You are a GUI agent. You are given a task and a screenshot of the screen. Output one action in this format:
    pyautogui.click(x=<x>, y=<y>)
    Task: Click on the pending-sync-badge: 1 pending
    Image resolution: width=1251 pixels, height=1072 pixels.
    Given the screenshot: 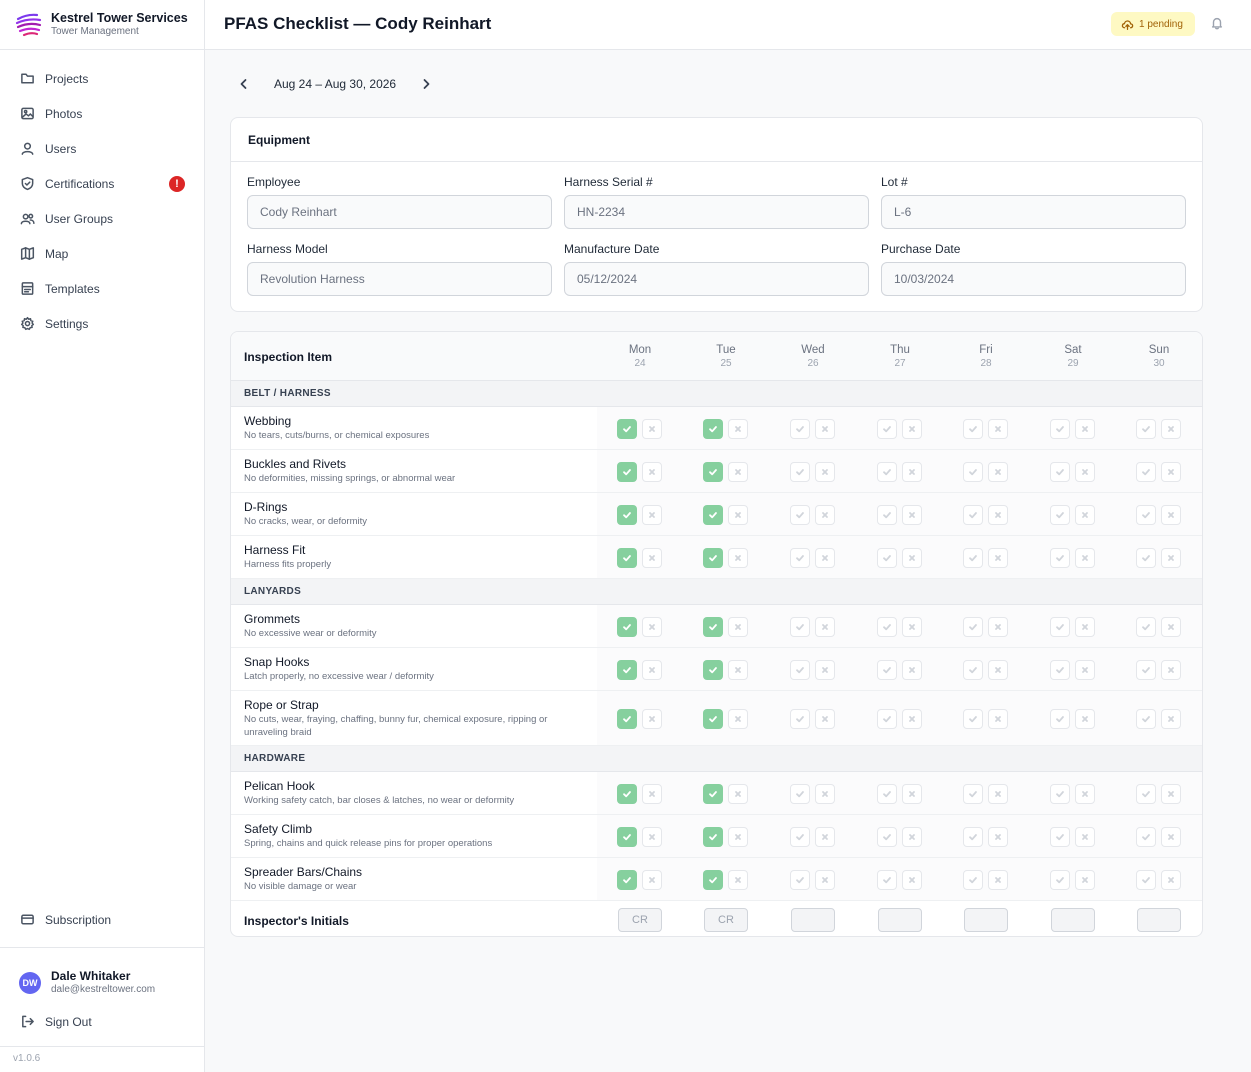 What is the action you would take?
    pyautogui.click(x=1153, y=24)
    